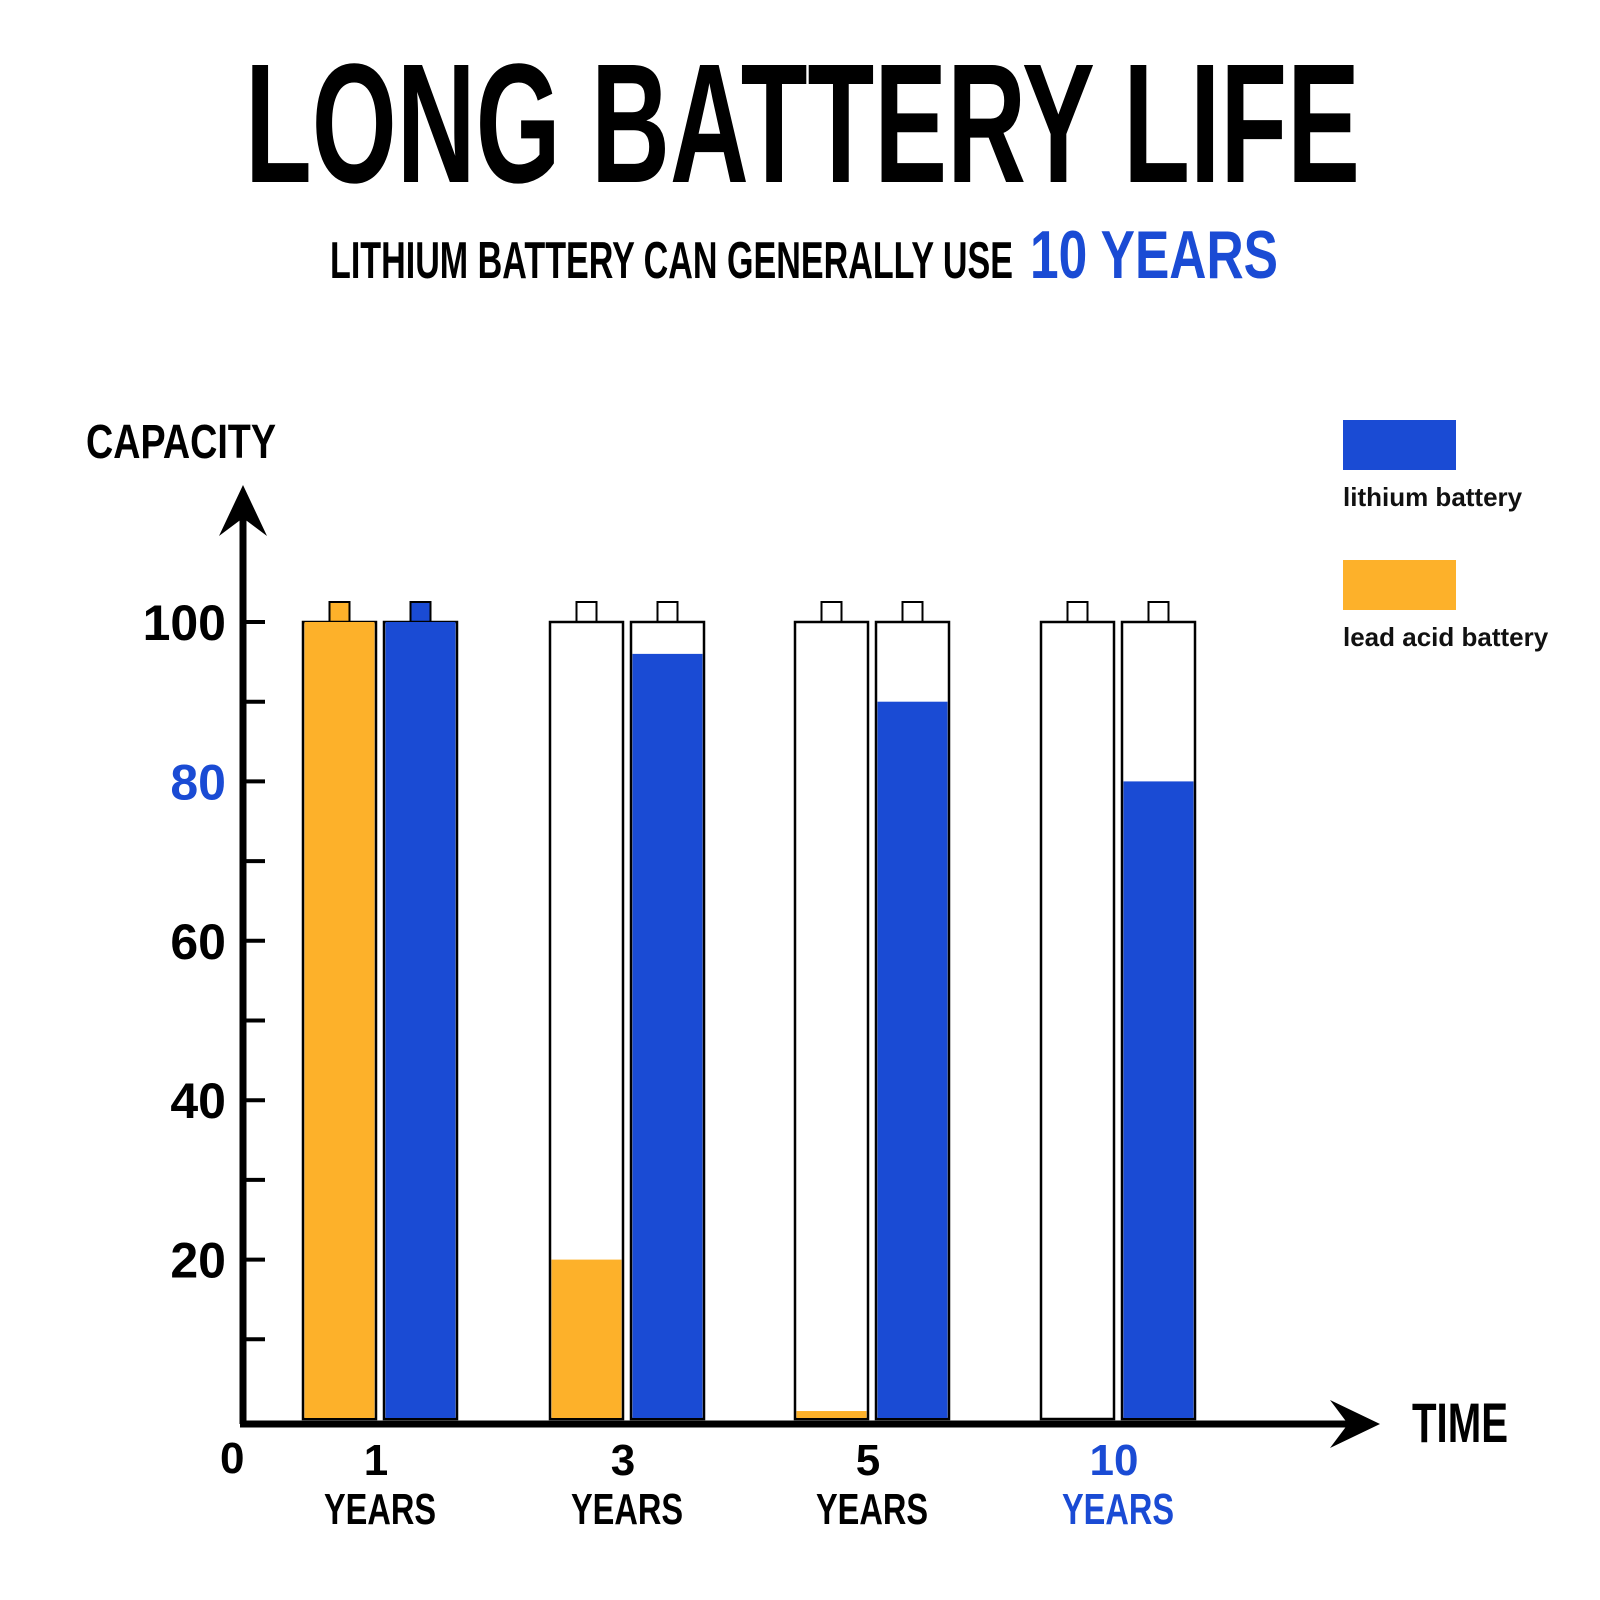 Image resolution: width=1600 pixels, height=1600 pixels. Describe the element at coordinates (1446, 536) in the screenshot. I see `legend: lithium battery lead acid battery` at that location.